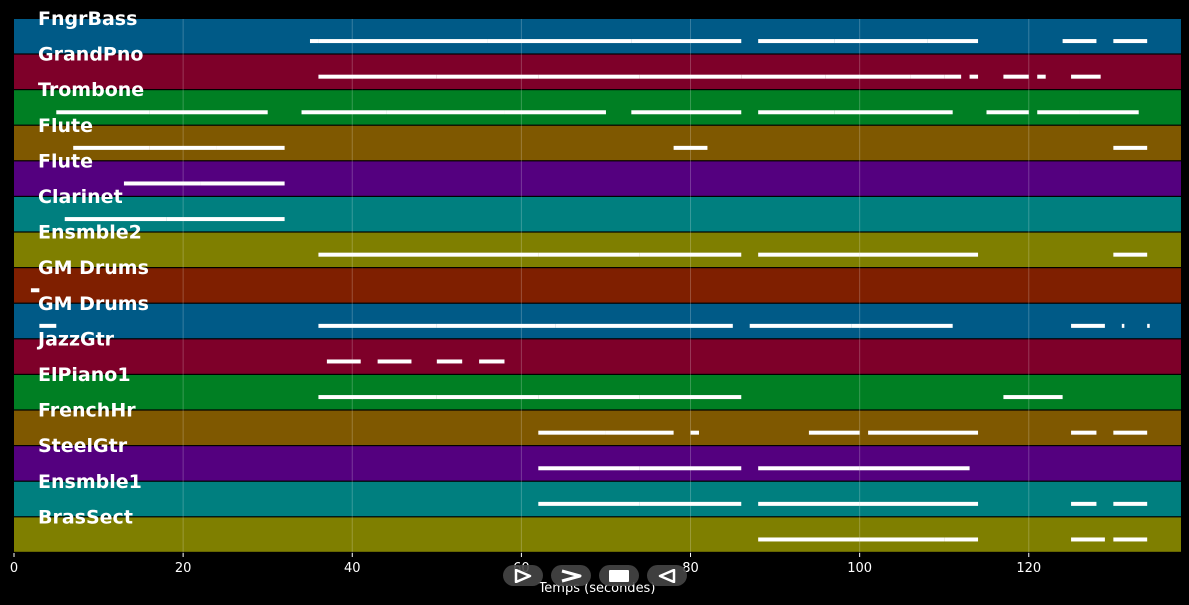  I want to click on play-outline-icon, so click(523, 575).